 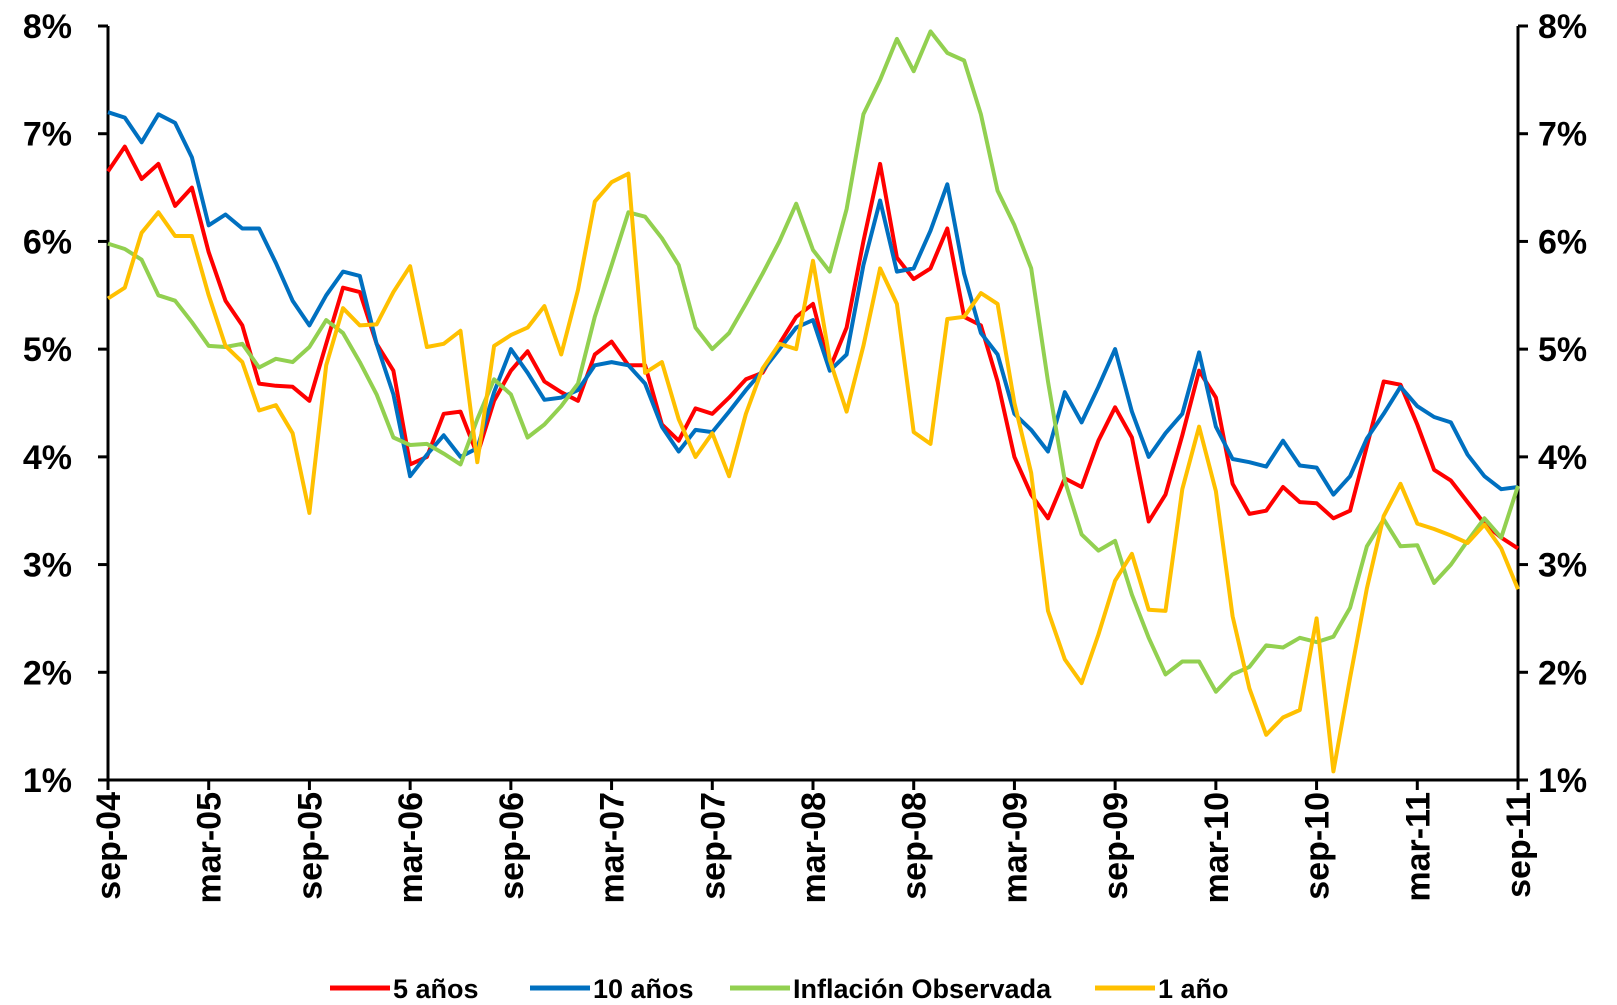 I want to click on legend-item: 10 años, so click(x=612, y=989).